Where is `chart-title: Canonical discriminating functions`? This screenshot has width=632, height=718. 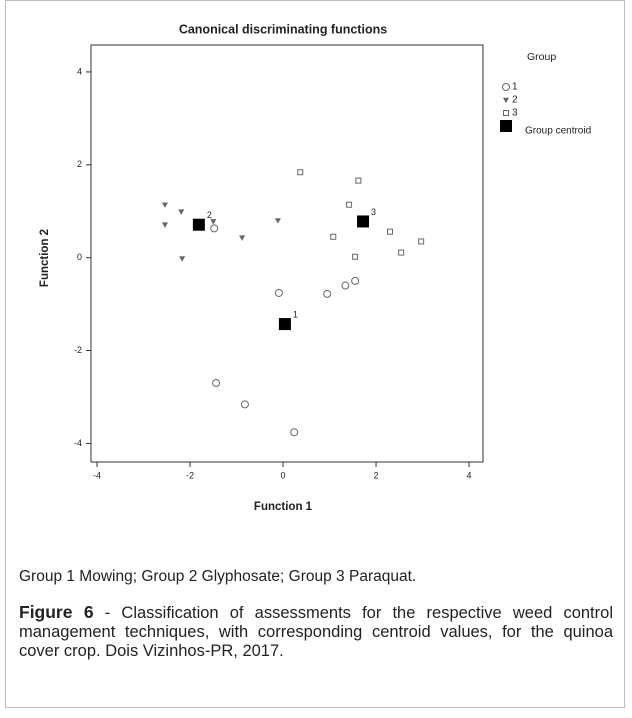
chart-title: Canonical discriminating functions is located at coordinates (283, 29).